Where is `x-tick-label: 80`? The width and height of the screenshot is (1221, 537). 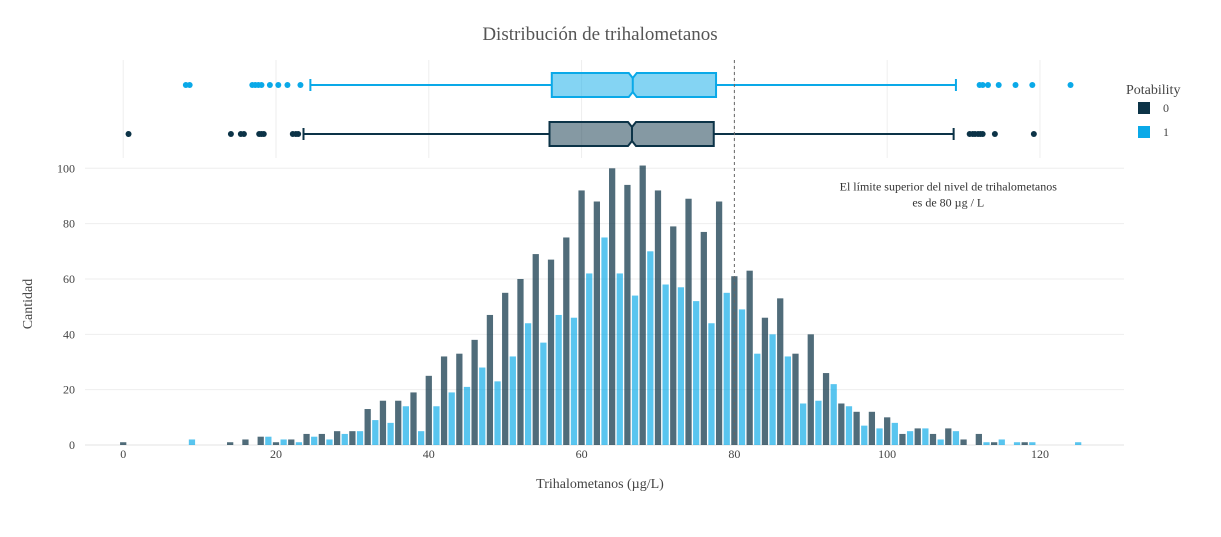
x-tick-label: 80 is located at coordinates (734, 454).